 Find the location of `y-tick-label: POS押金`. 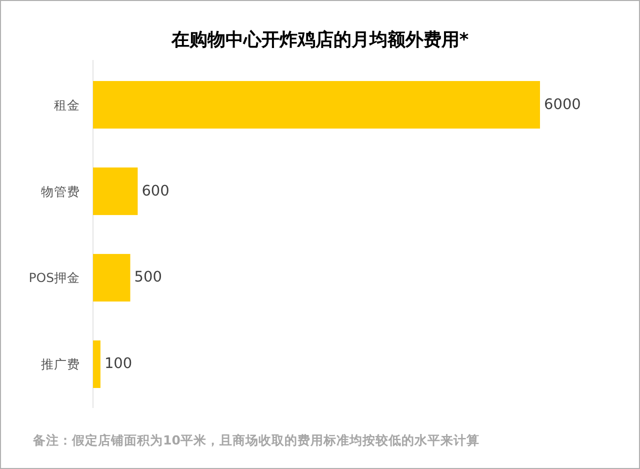

y-tick-label: POS押金 is located at coordinates (54, 278).